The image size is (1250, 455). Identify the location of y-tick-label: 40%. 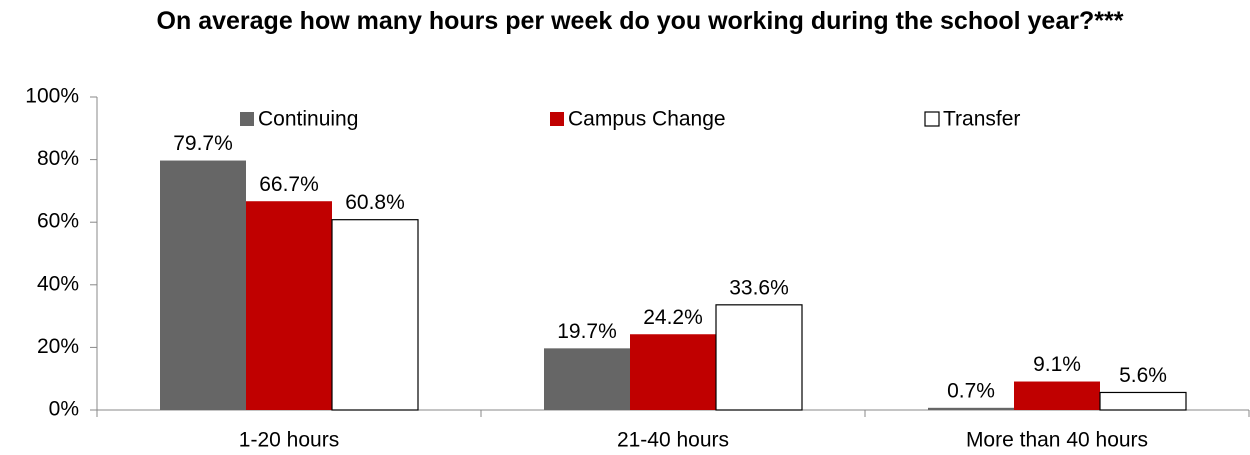
(58, 283).